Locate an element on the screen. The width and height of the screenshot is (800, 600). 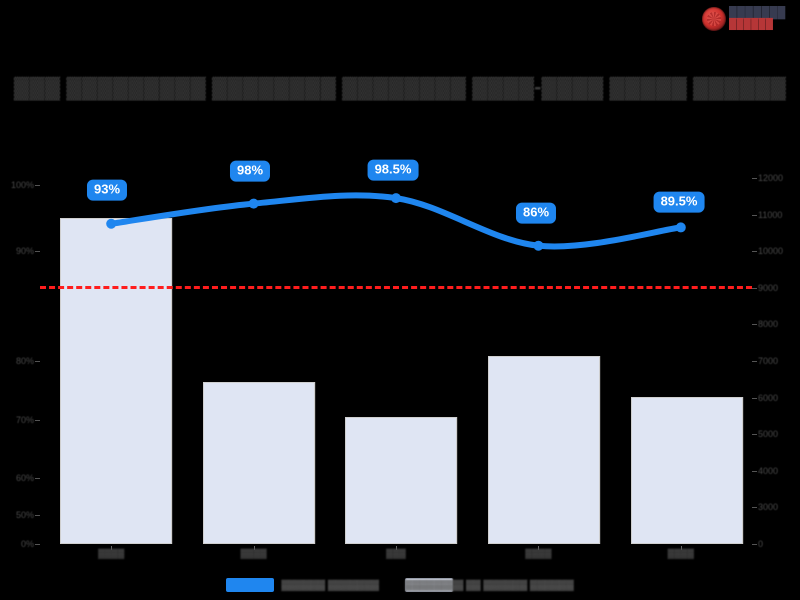
y-left-tick-1: 90% is located at coordinates (24, 251).